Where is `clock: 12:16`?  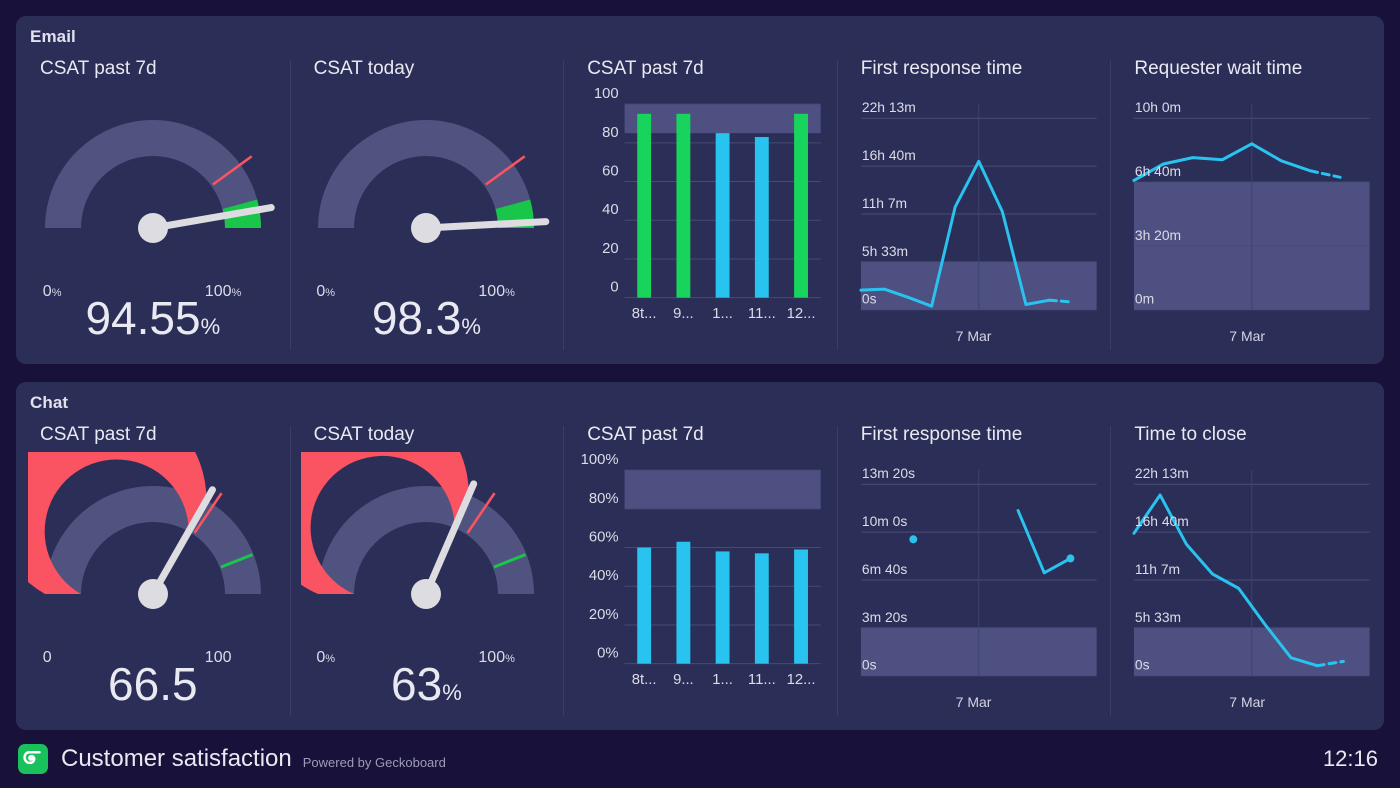 clock: 12:16 is located at coordinates (1350, 758).